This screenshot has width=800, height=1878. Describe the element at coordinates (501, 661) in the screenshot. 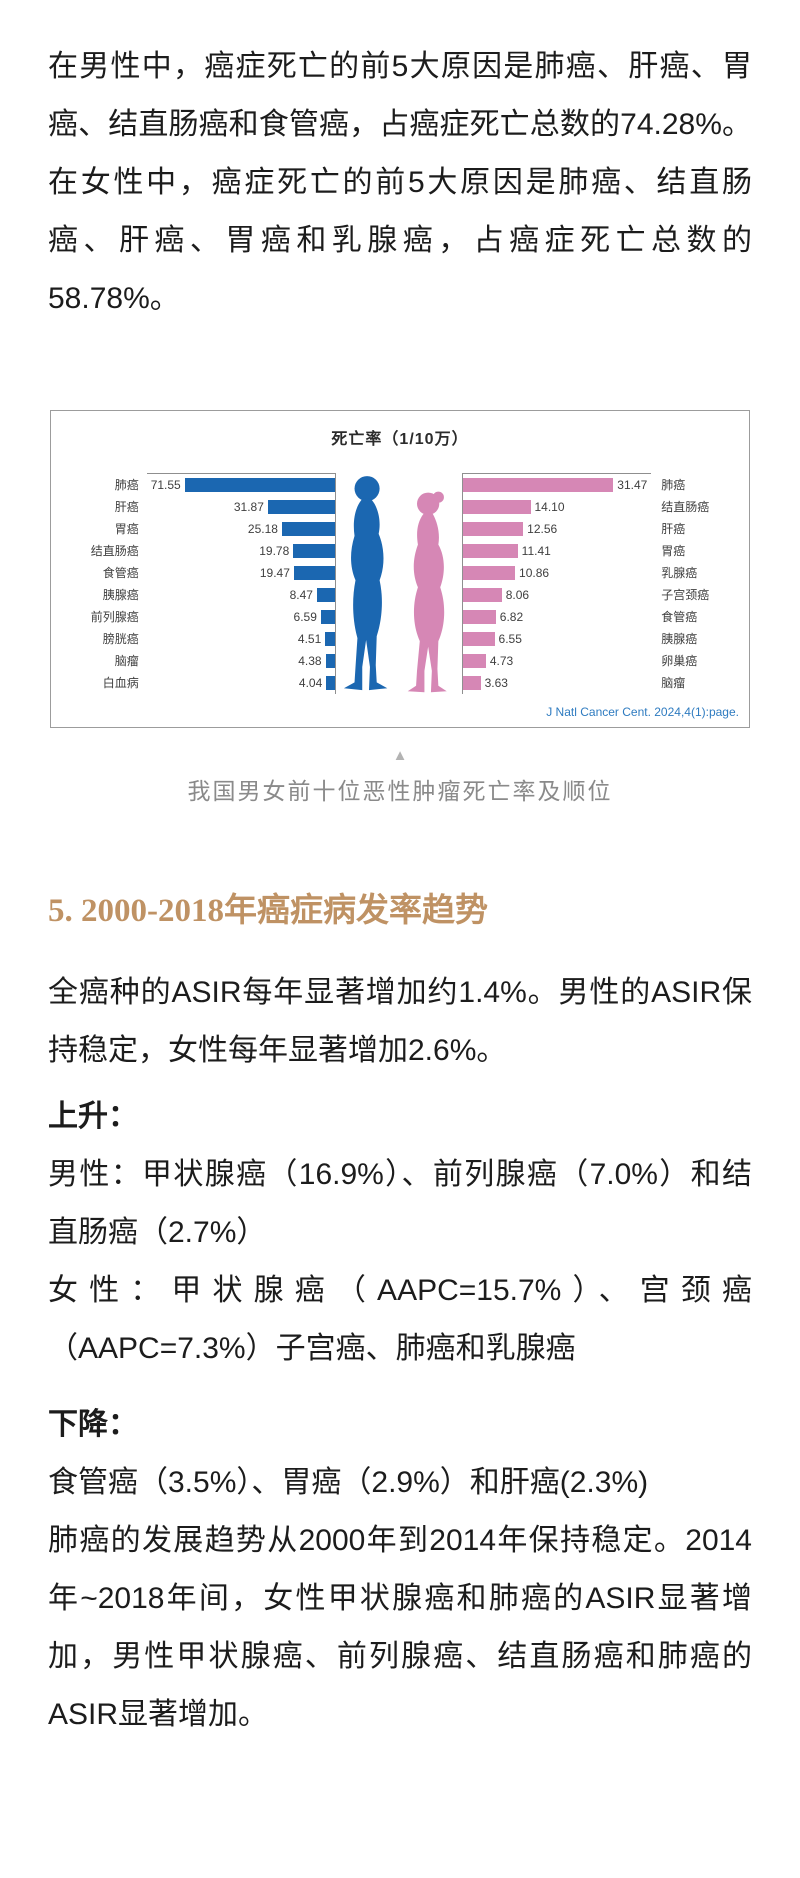

I see `female-bar-value: 4.73` at that location.